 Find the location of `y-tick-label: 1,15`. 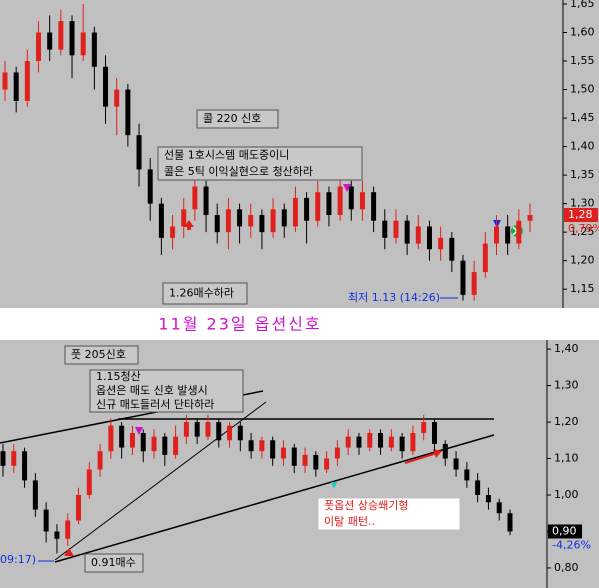

y-tick-label: 1,15 is located at coordinates (582, 288).